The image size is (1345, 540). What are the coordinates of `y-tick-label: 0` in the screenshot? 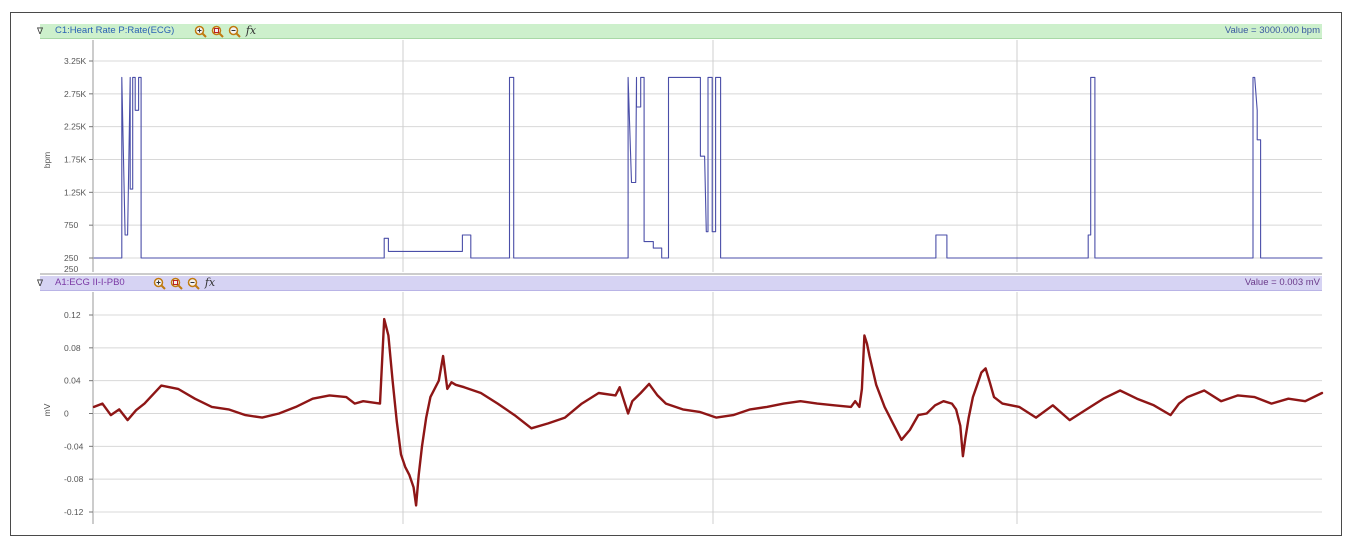 It's located at (66, 414).